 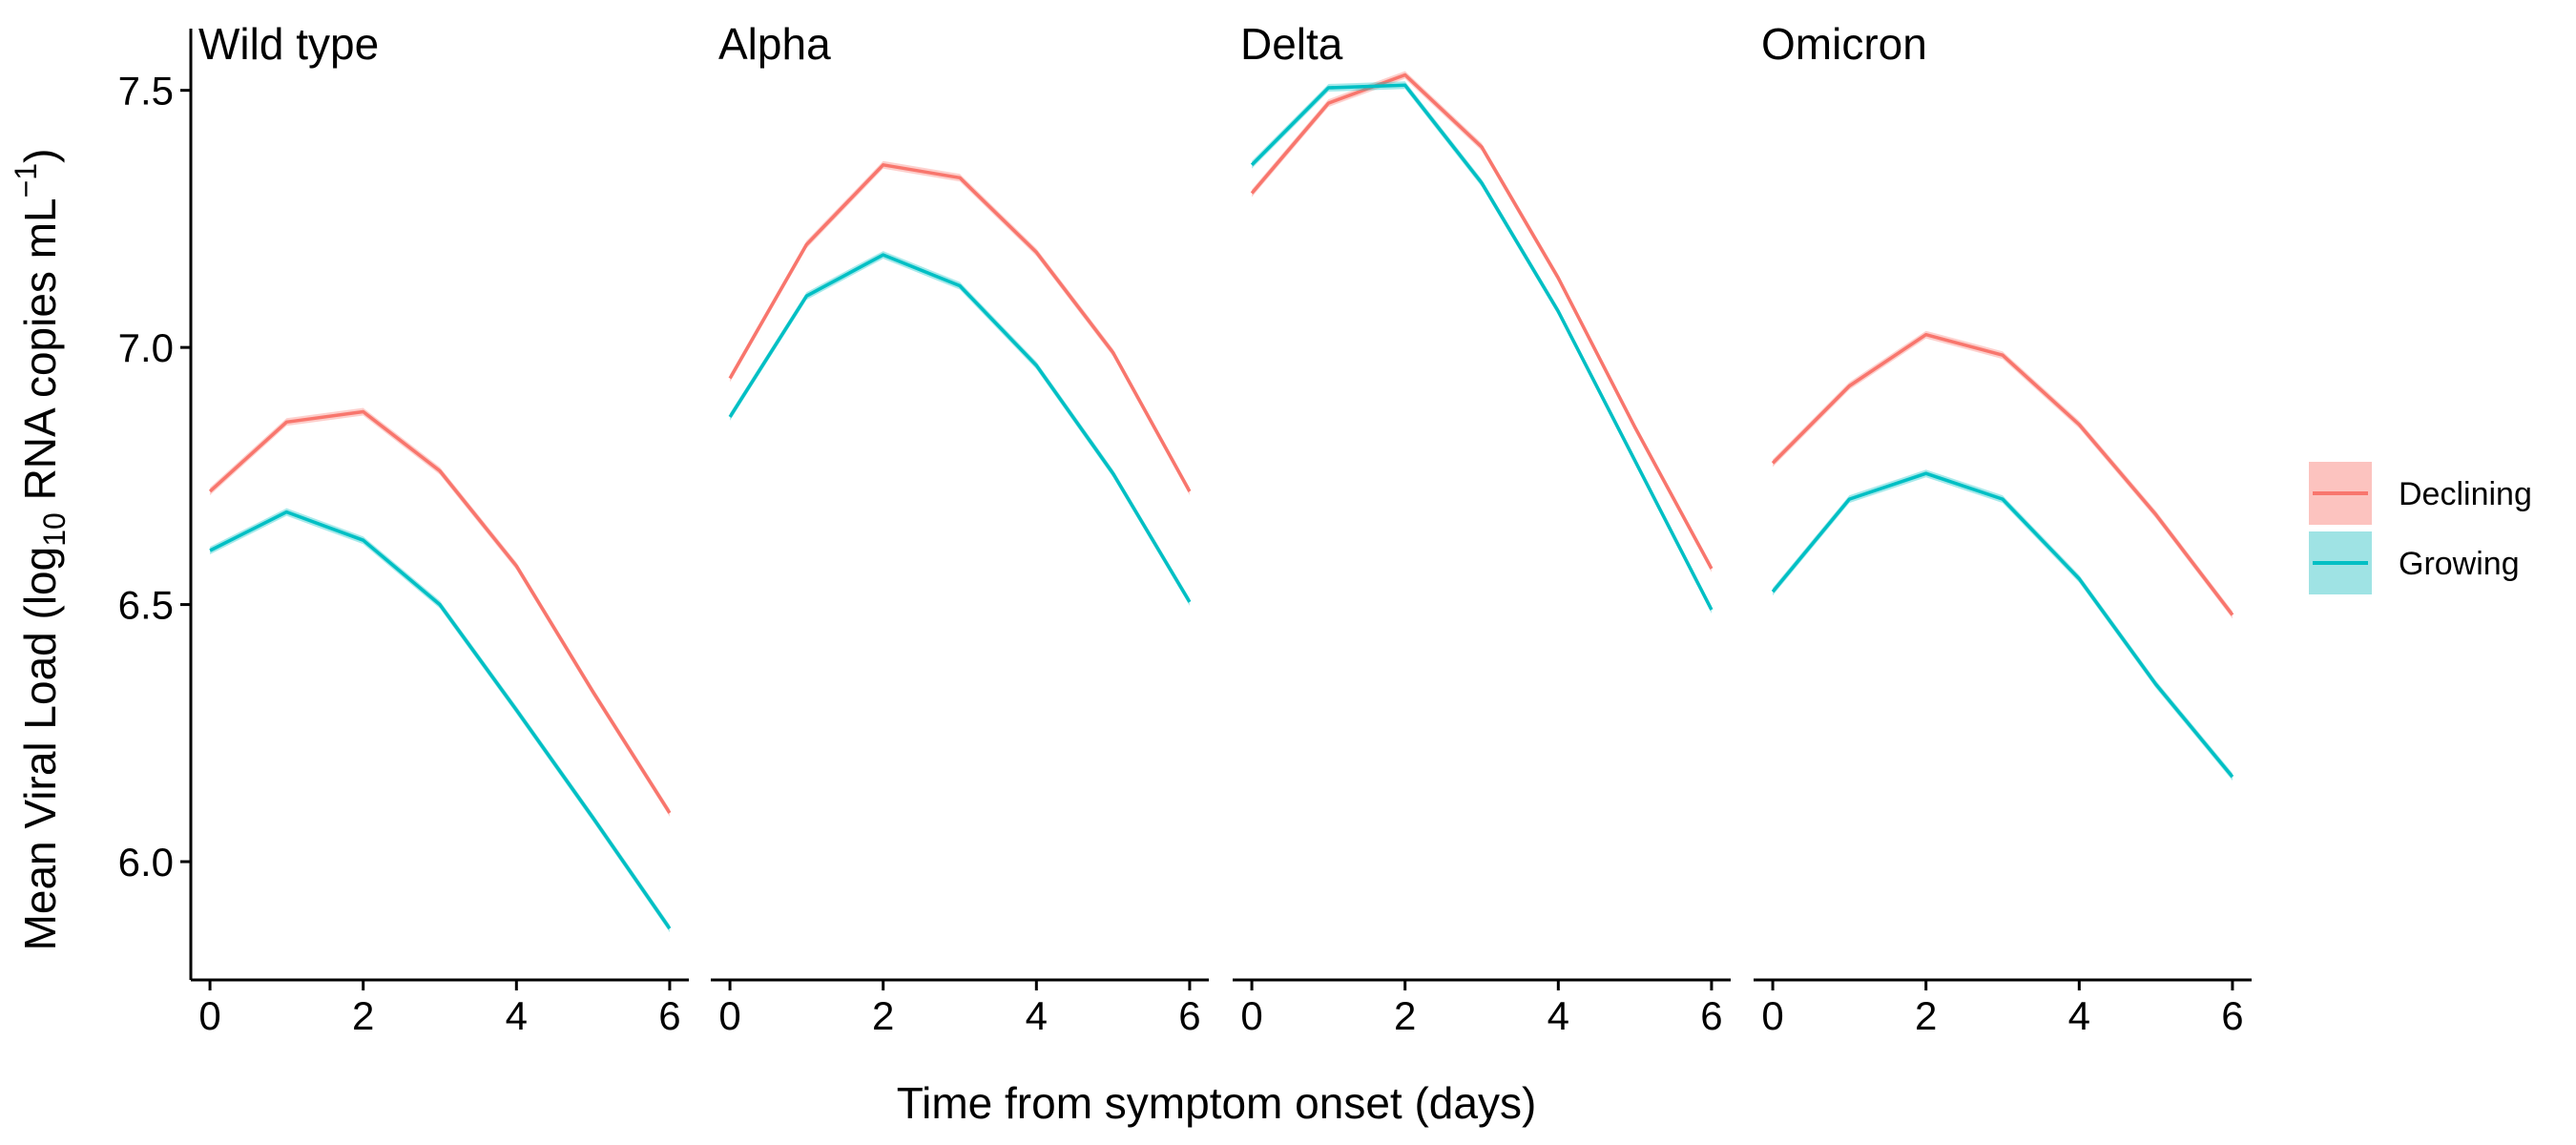 What do you see at coordinates (1844, 44) in the screenshot?
I see `facet-title: Omicron` at bounding box center [1844, 44].